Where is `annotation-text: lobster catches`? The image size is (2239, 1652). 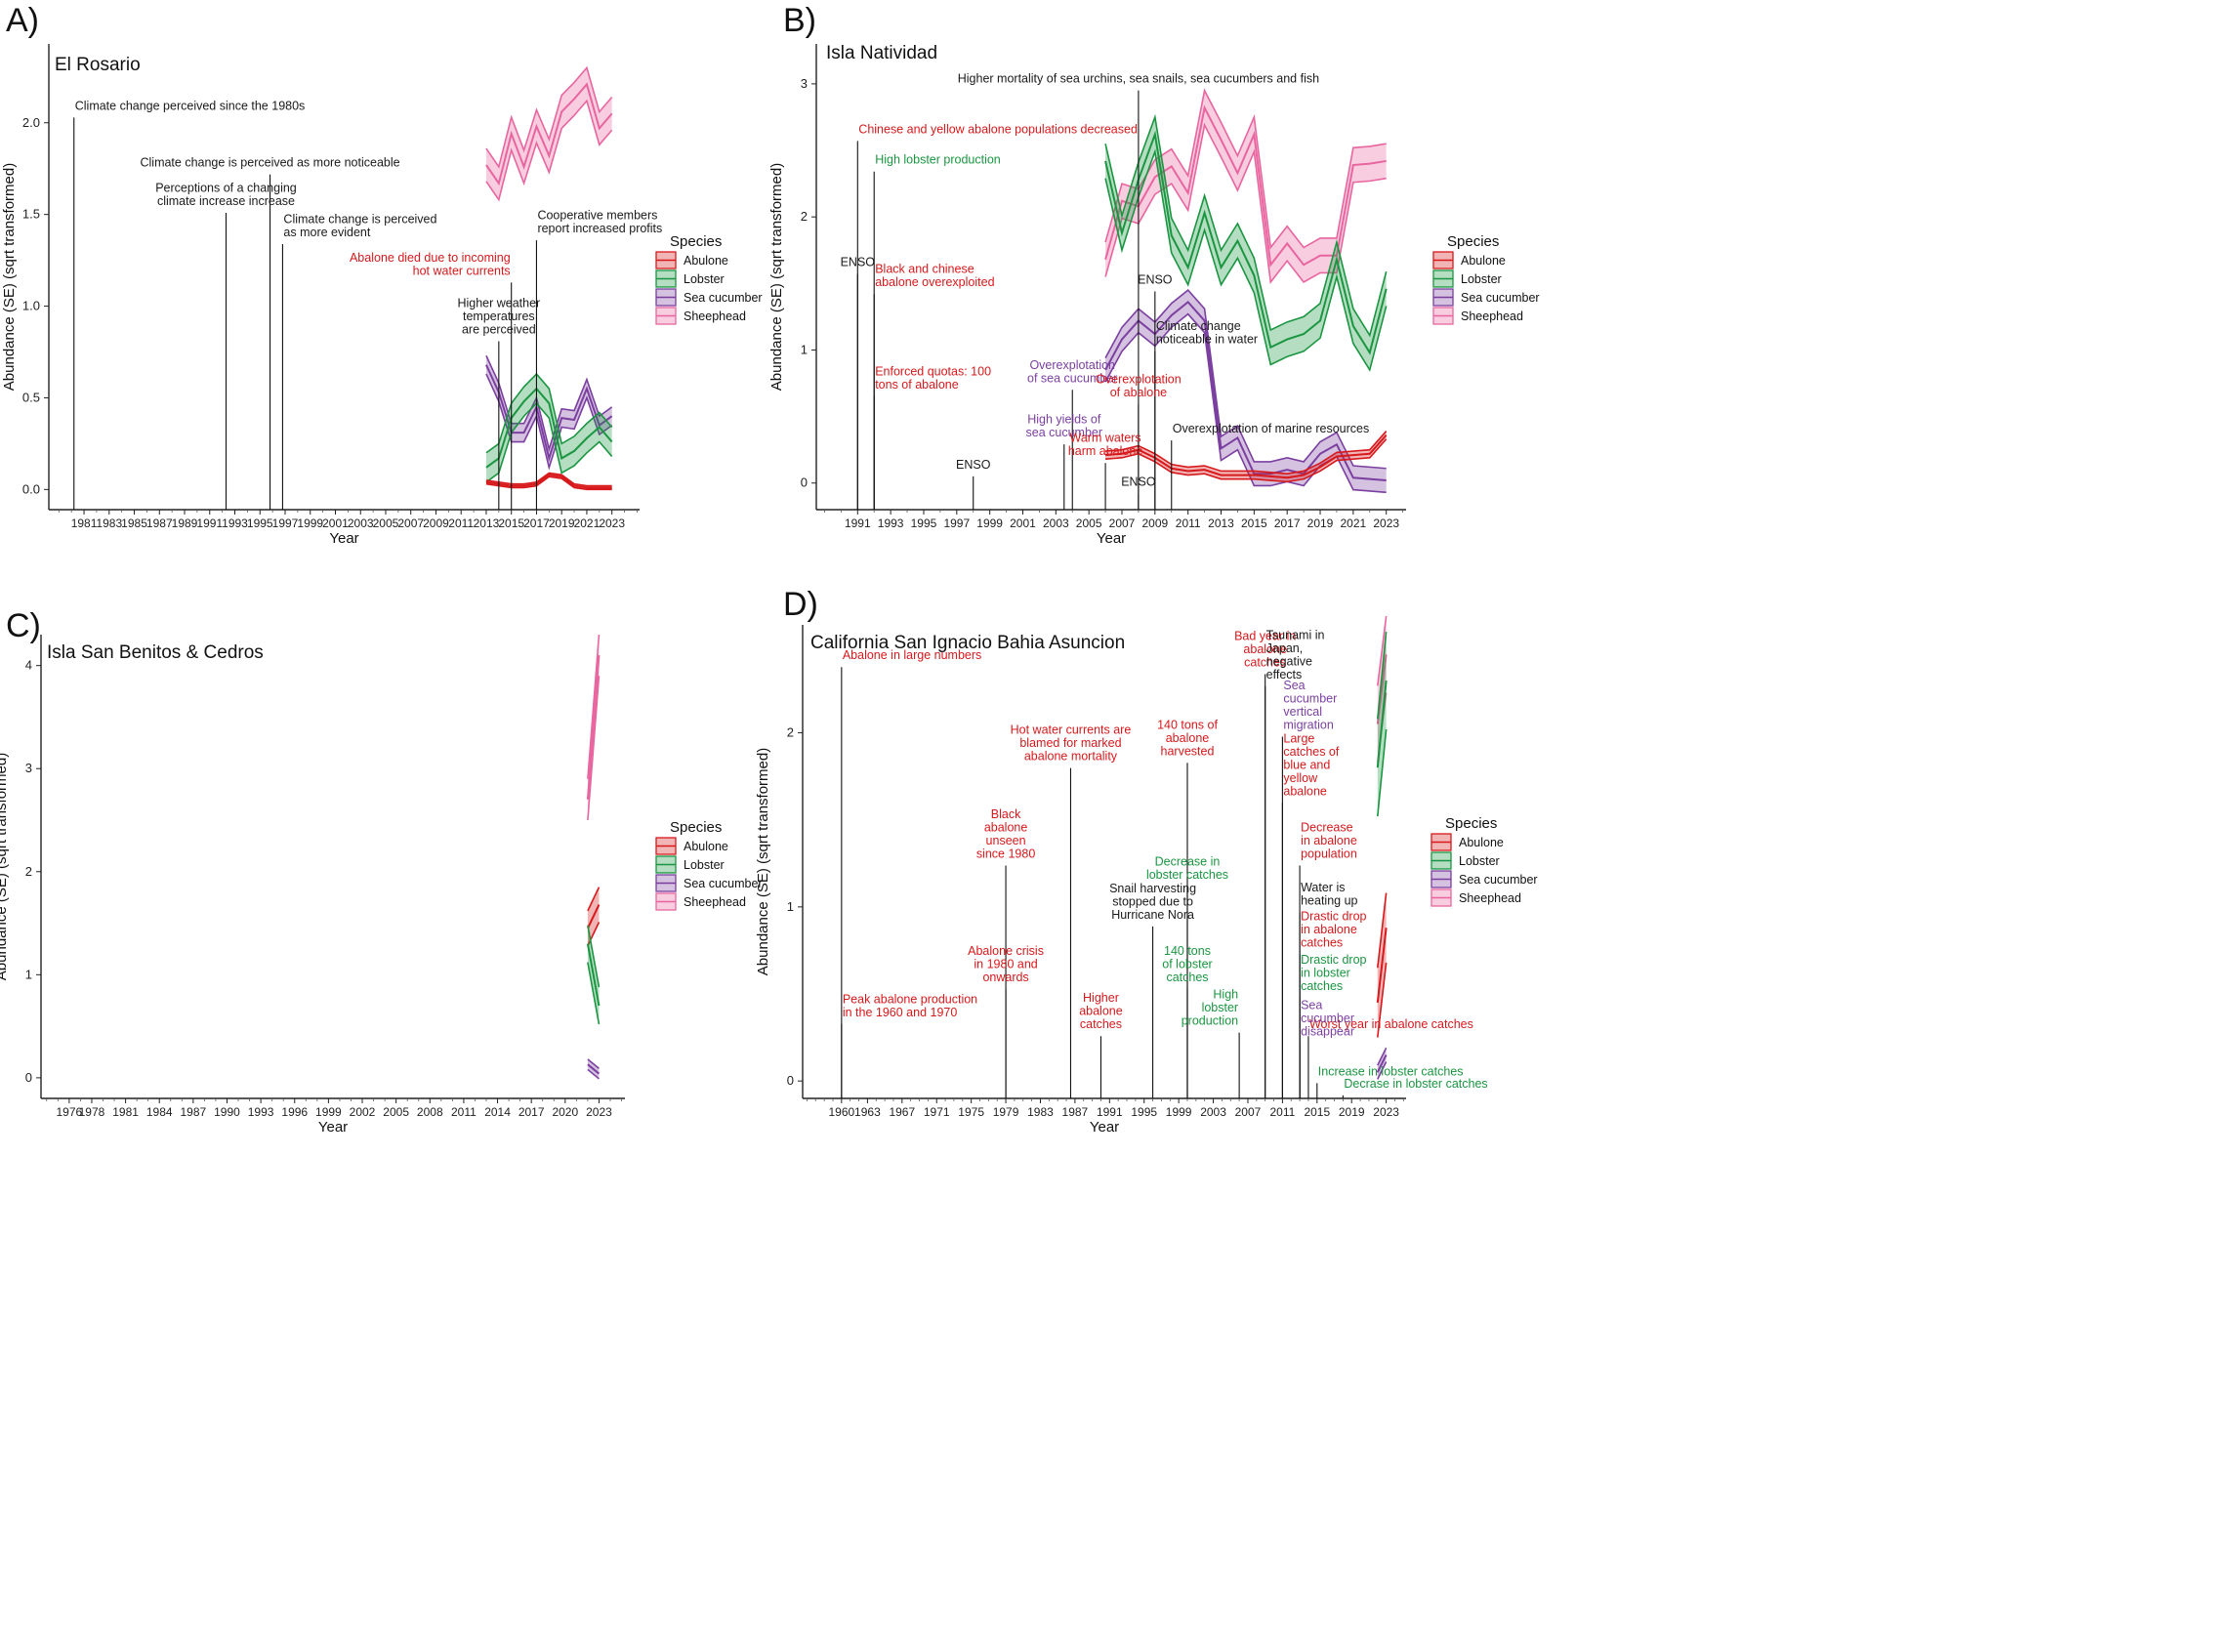 annotation-text: lobster catches is located at coordinates (1187, 875).